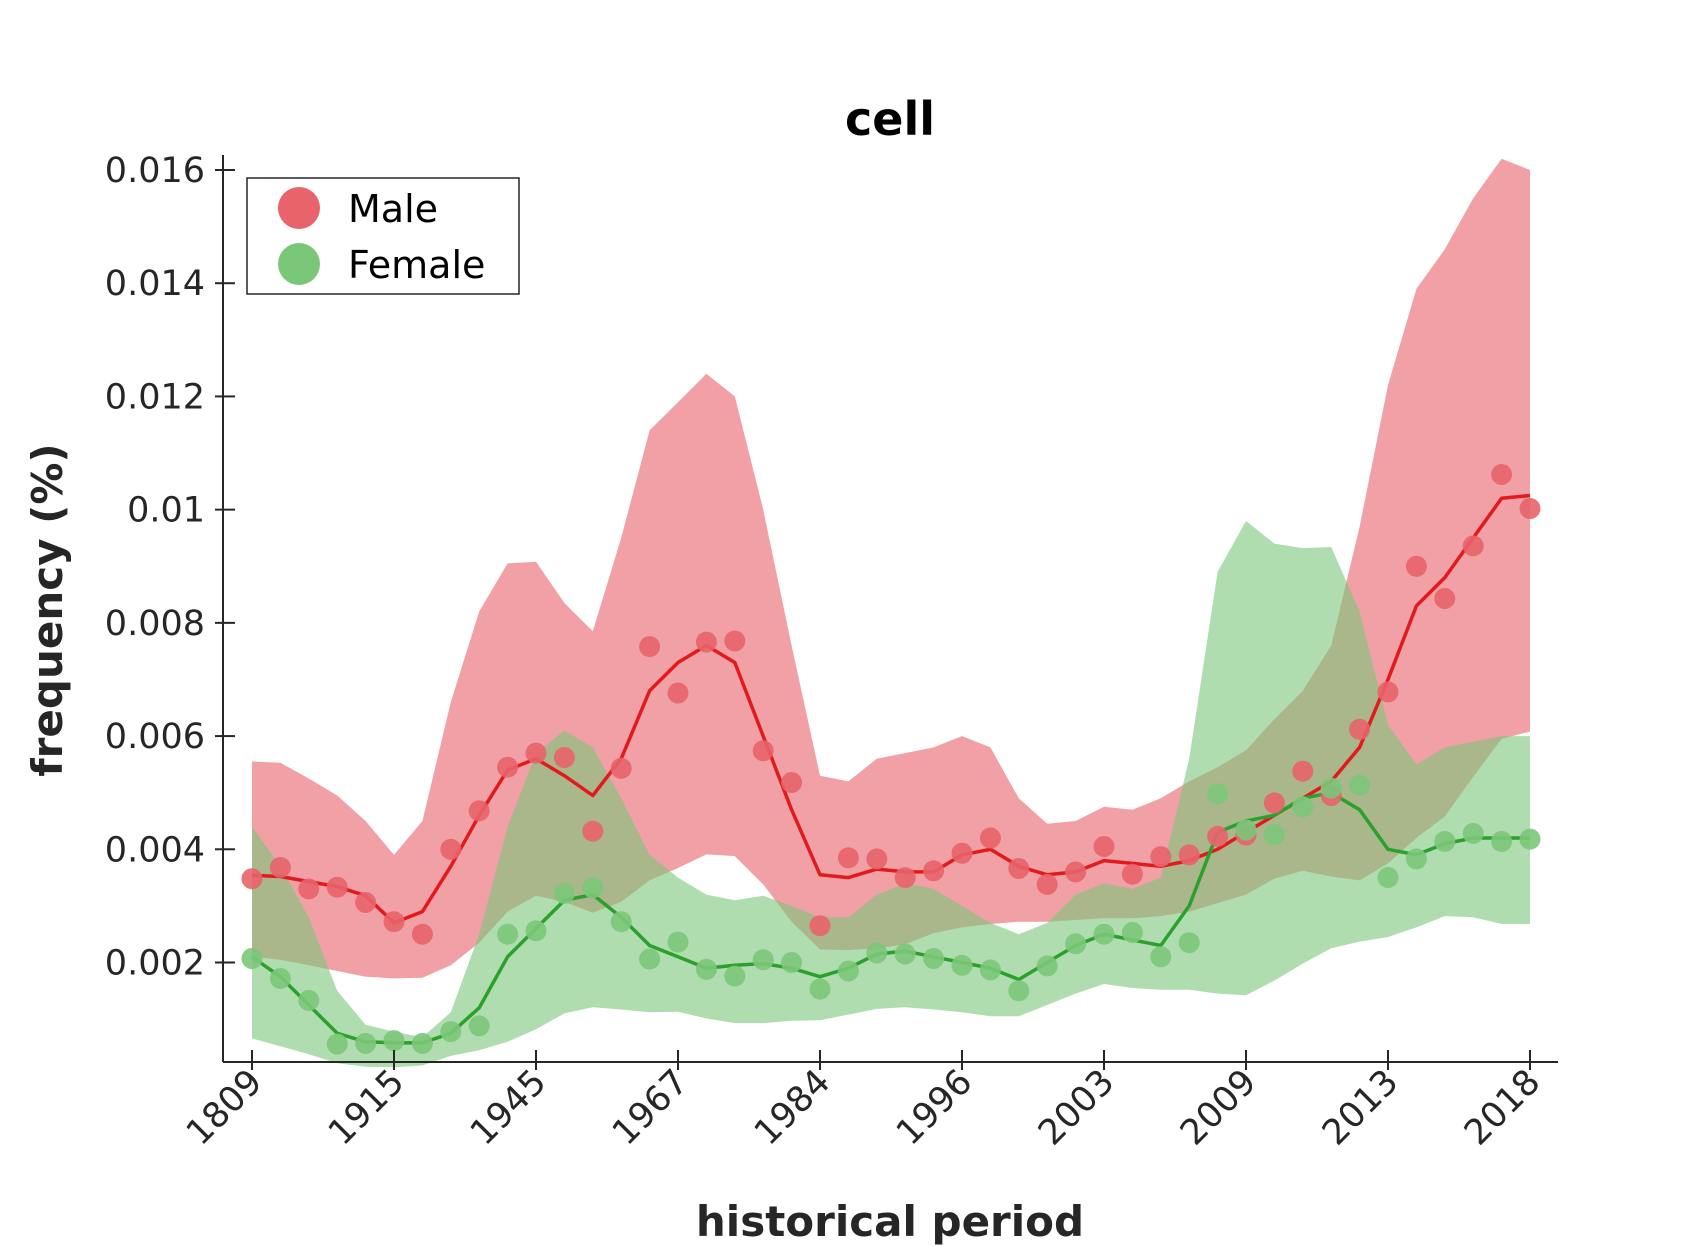 The width and height of the screenshot is (1700, 1246). Describe the element at coordinates (155, 171) in the screenshot. I see `y-tick-label: 0.016` at that location.